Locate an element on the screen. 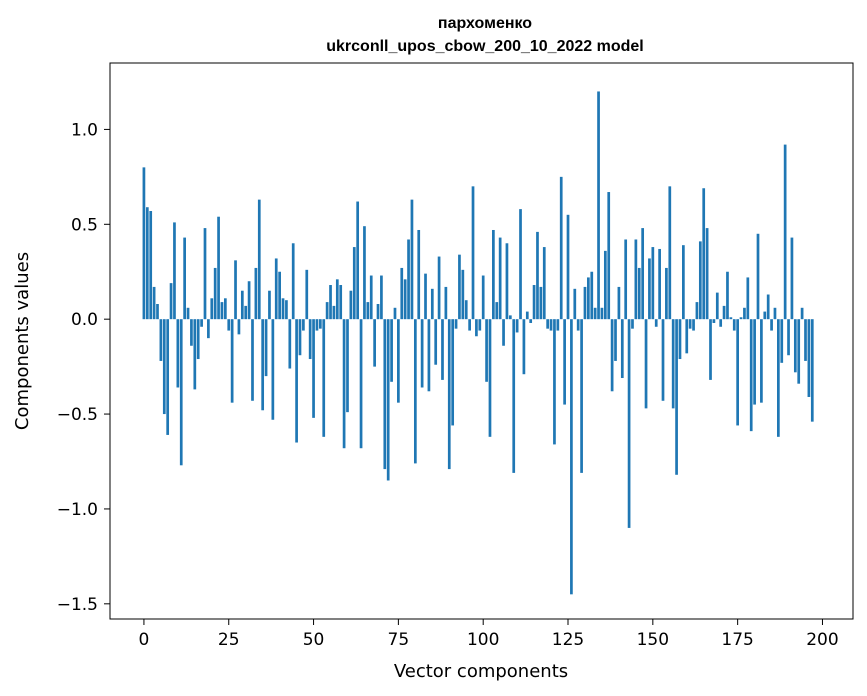 The width and height of the screenshot is (867, 696). x-tick-label: 125 is located at coordinates (568, 640).